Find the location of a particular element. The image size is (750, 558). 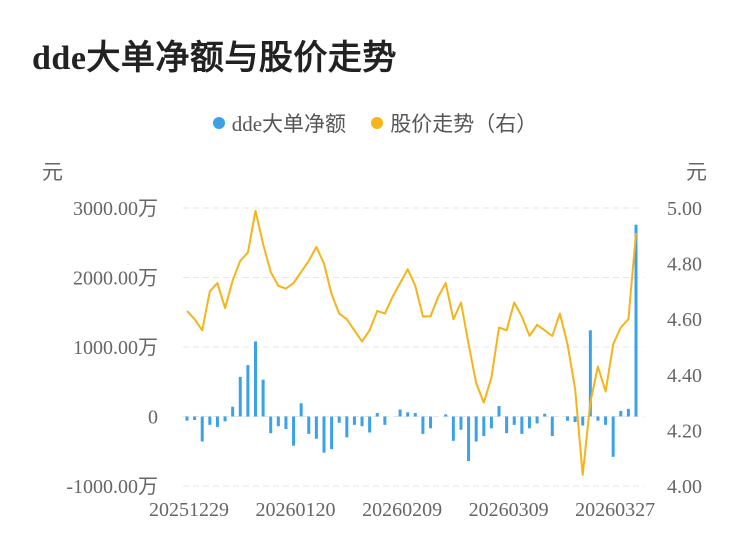

x-tick-label: 20260209 is located at coordinates (402, 510).